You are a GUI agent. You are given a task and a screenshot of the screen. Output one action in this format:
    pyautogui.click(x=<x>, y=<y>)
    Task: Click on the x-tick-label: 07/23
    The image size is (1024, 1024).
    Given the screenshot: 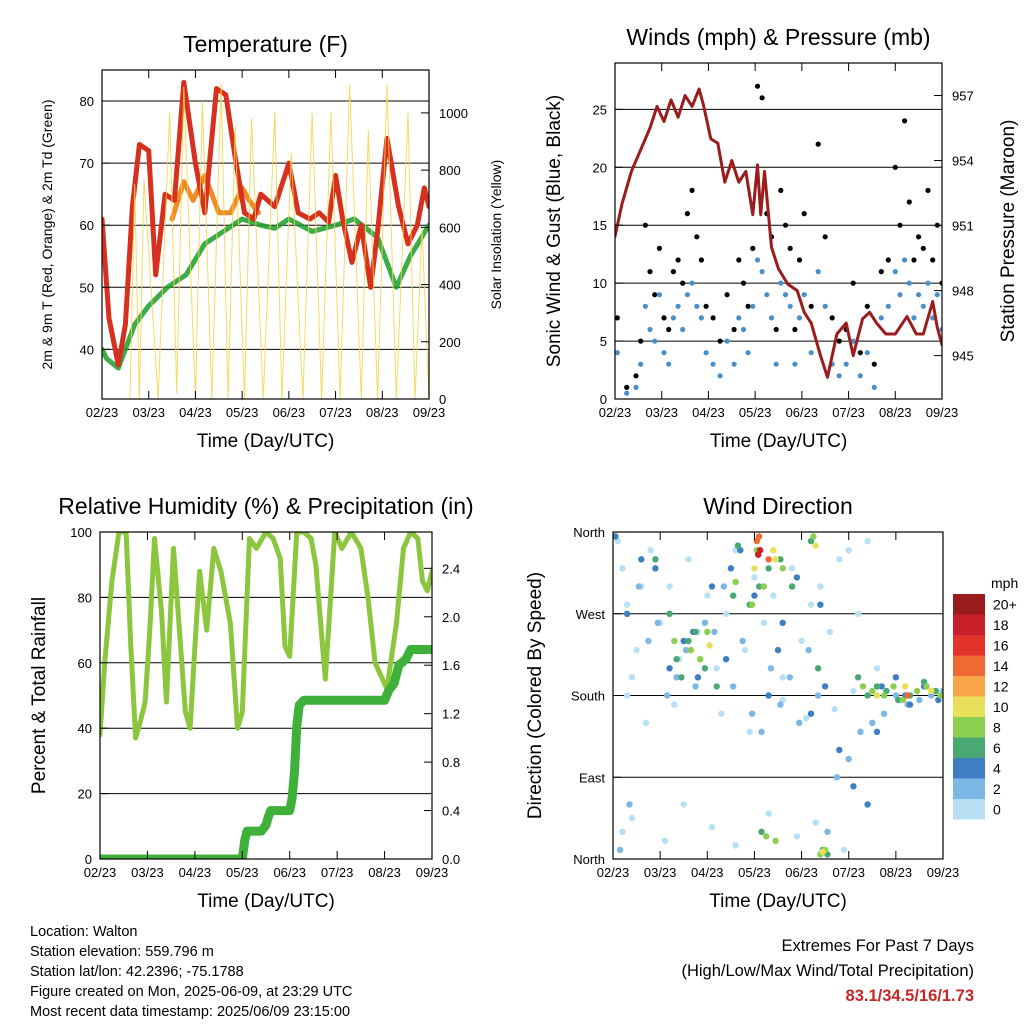 What is the action you would take?
    pyautogui.click(x=337, y=872)
    